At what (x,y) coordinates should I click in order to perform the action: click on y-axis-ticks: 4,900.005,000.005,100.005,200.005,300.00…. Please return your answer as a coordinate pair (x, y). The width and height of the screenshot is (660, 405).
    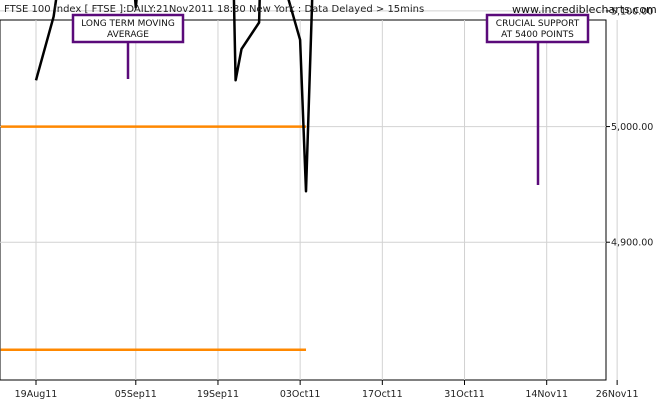
    Looking at the image, I should click on (629, 127).